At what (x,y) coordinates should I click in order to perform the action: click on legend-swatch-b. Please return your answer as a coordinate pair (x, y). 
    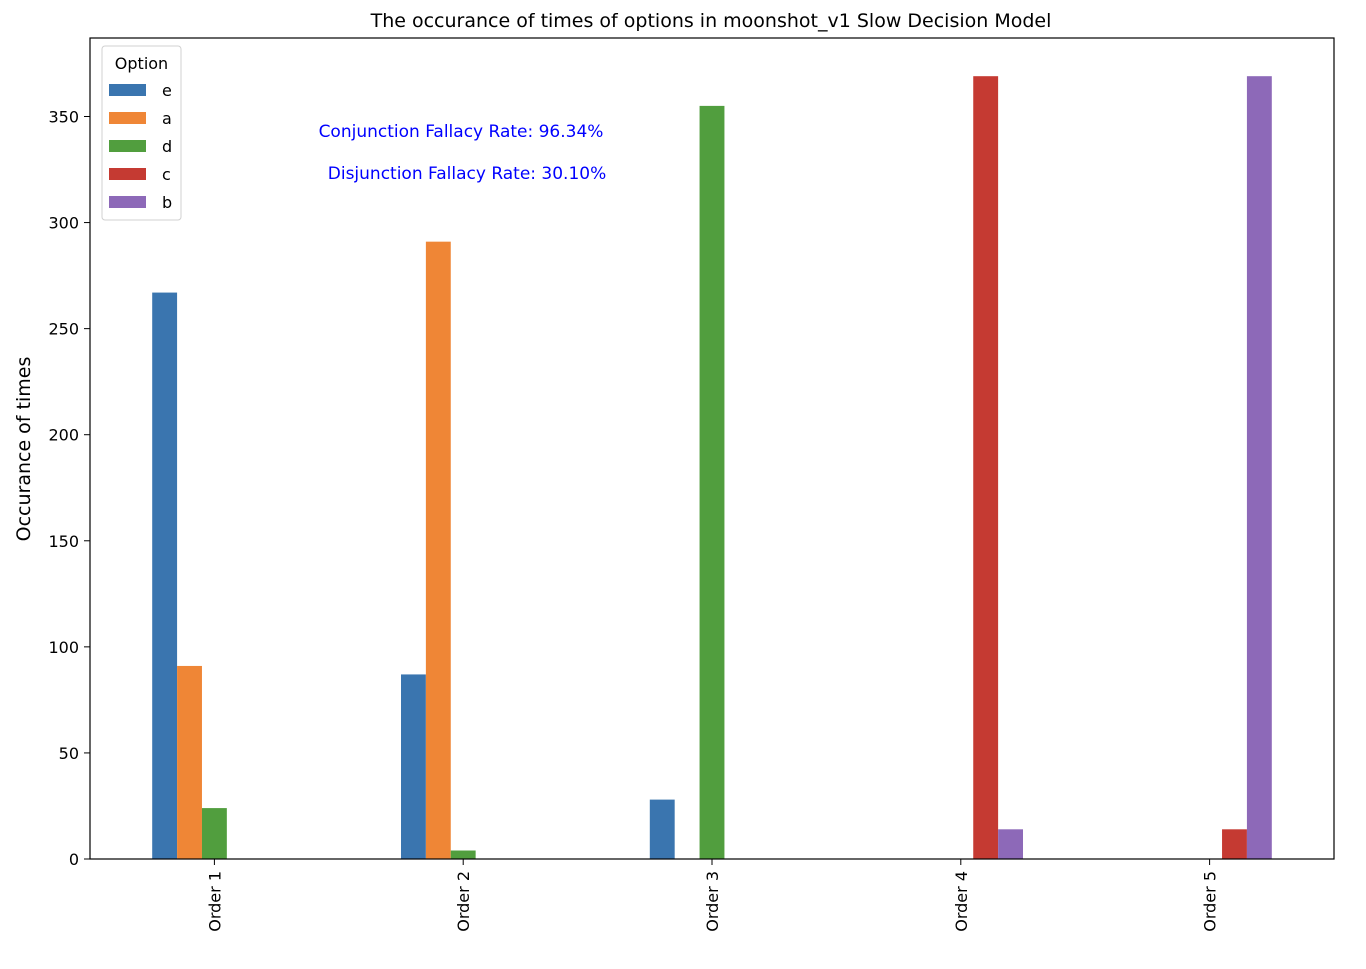
    Looking at the image, I should click on (127, 202).